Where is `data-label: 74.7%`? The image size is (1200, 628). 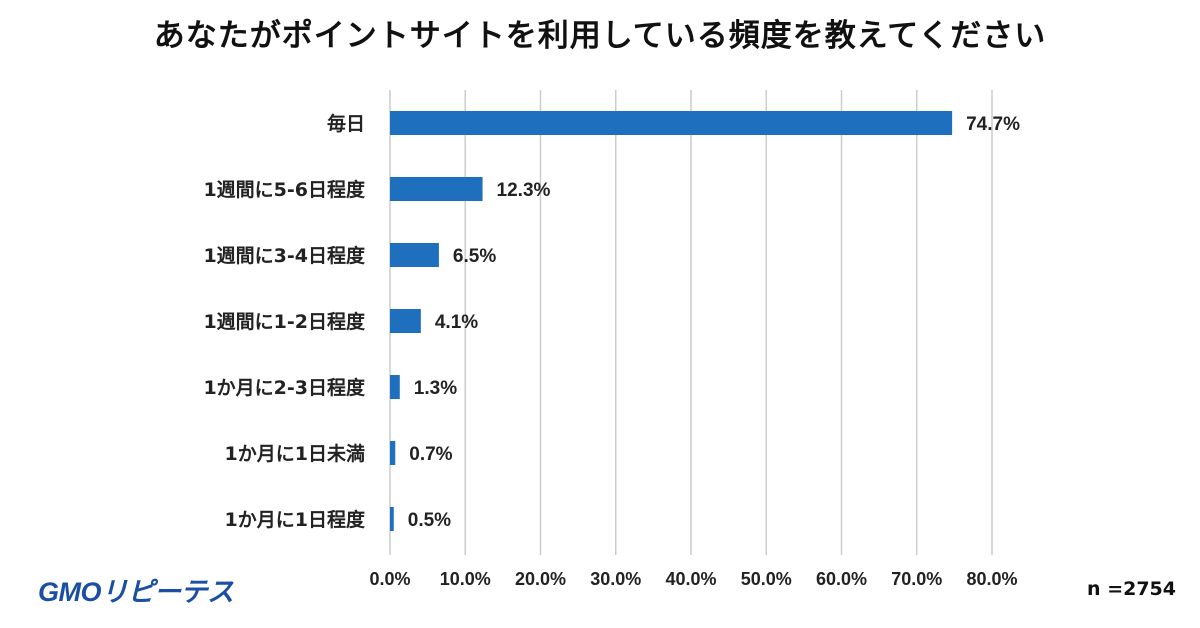
data-label: 74.7% is located at coordinates (993, 124).